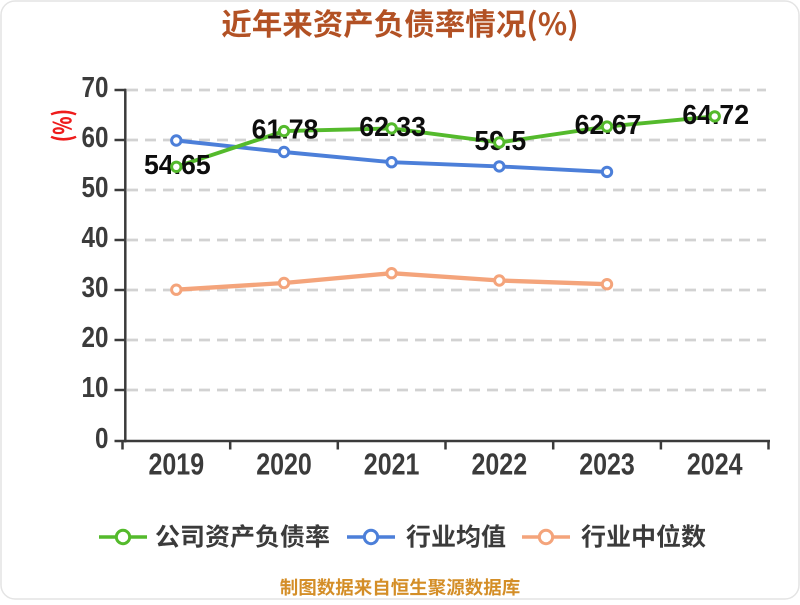  I want to click on svg-text: 10, so click(95, 387).